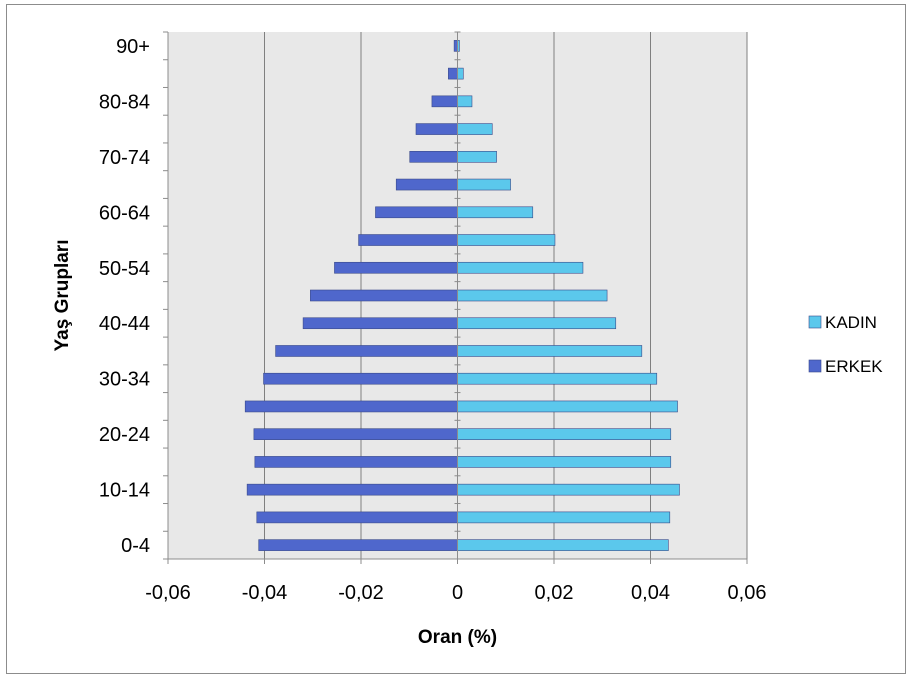 The width and height of the screenshot is (914, 680). I want to click on legend-label-kadin: KADIN, so click(851, 322).